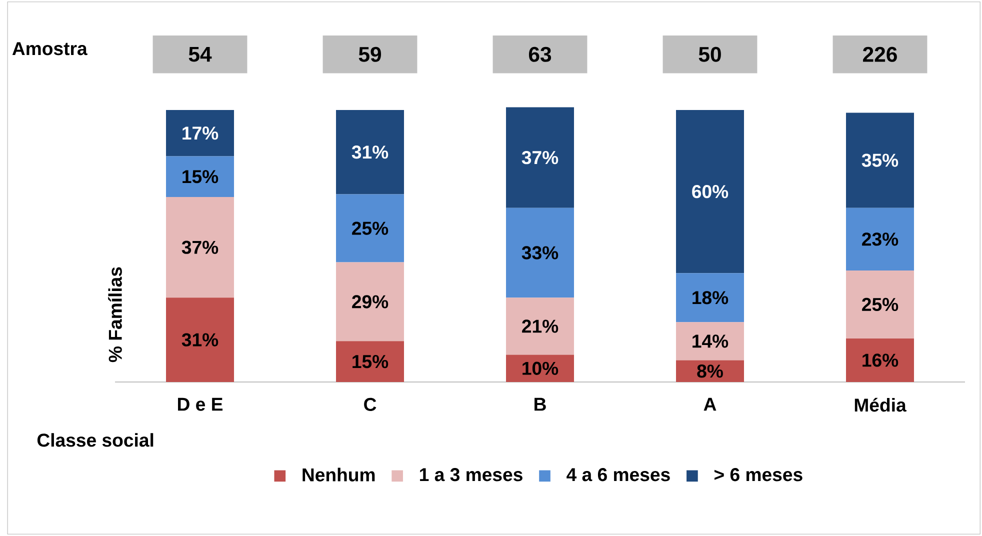 This screenshot has height=536, width=982. Describe the element at coordinates (709, 54) in the screenshot. I see `text: 50` at that location.